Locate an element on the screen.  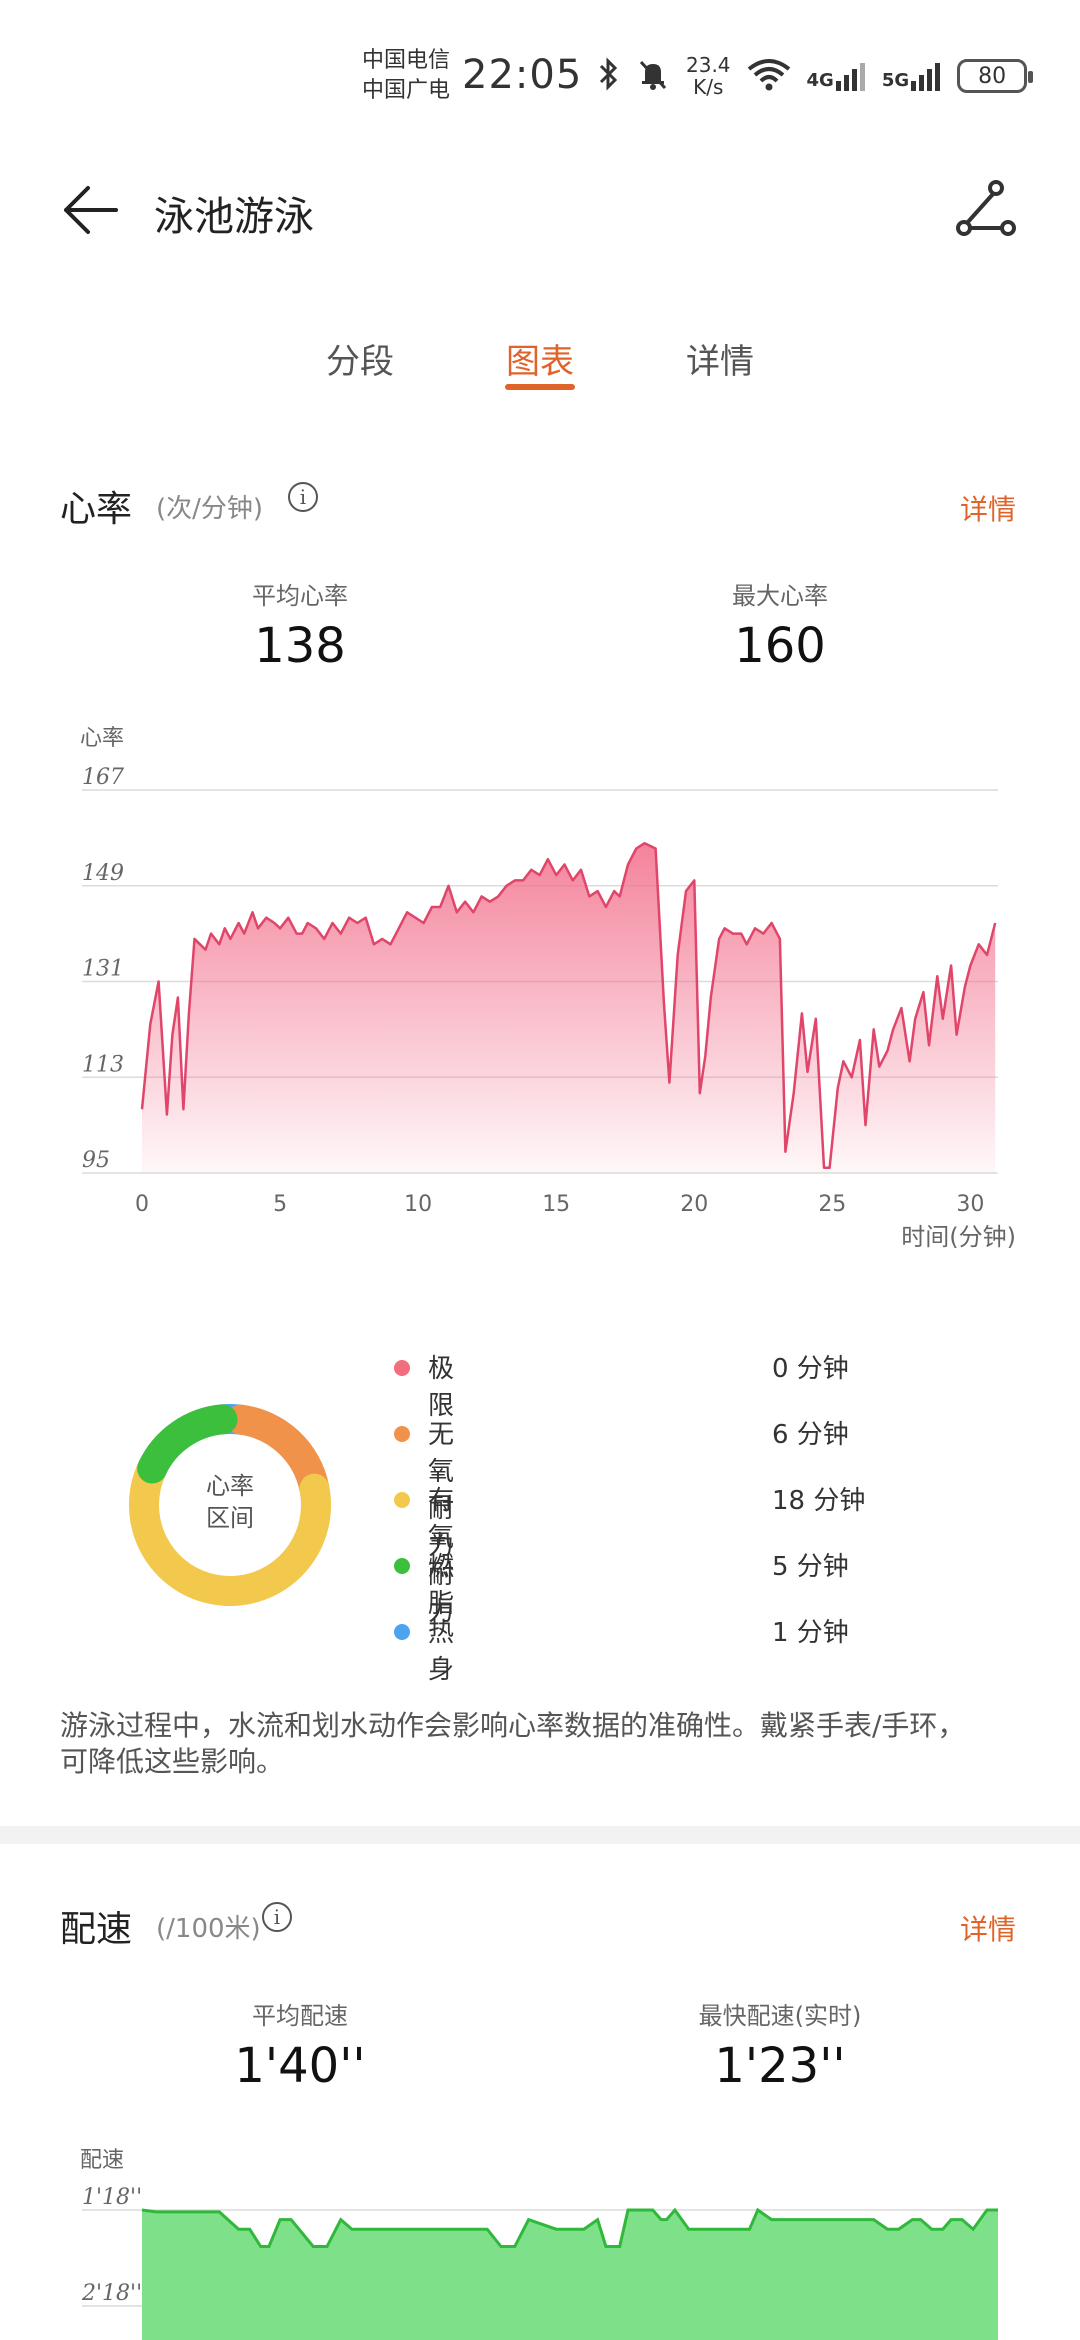
tab-segments: 分段 is located at coordinates (360, 362).